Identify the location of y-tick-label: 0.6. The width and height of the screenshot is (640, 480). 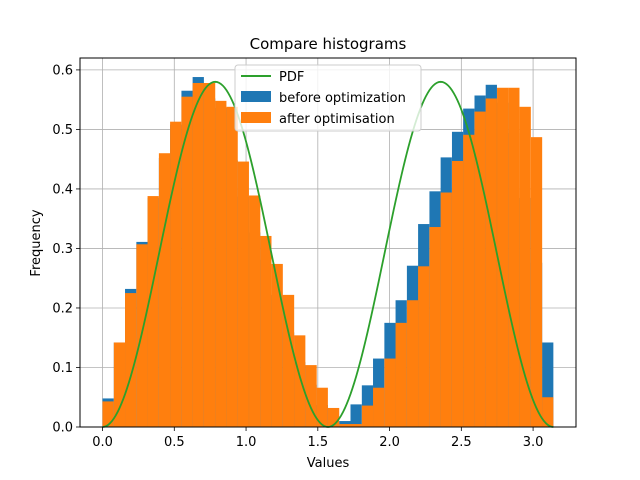
(62, 70).